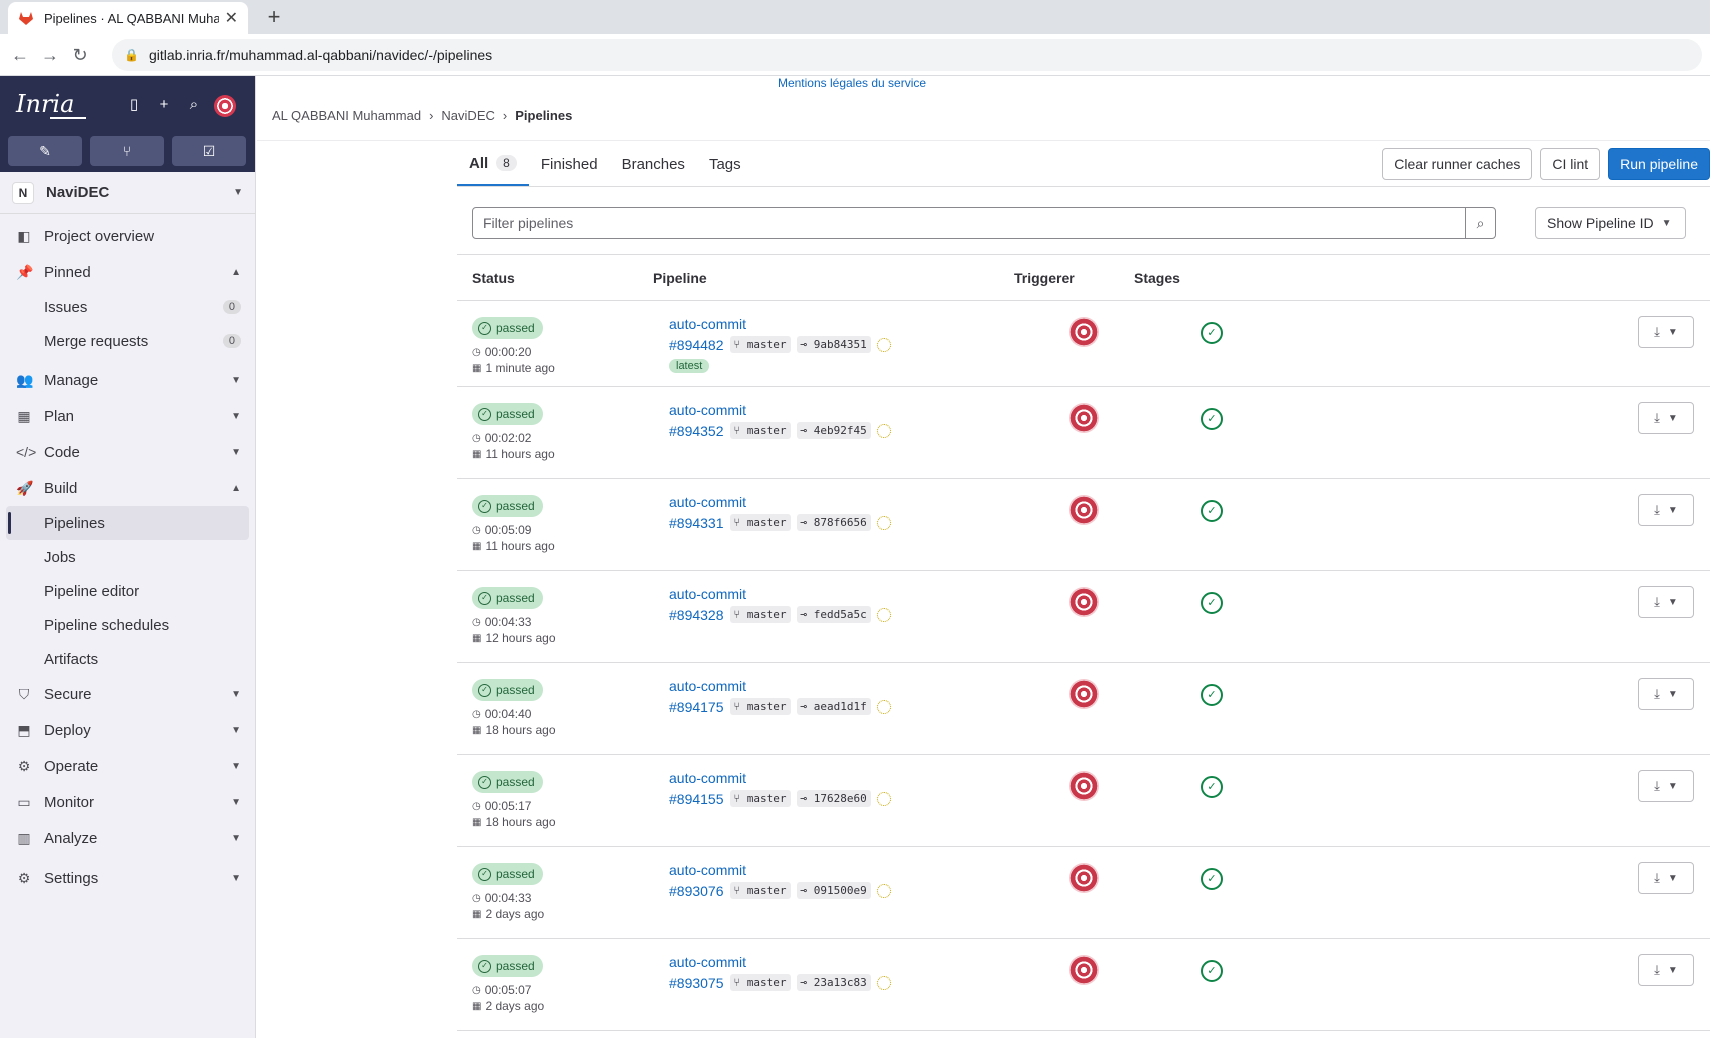  Describe the element at coordinates (833, 614) in the screenshot. I see `commit-chip: ⊸ fedd5a5c` at that location.